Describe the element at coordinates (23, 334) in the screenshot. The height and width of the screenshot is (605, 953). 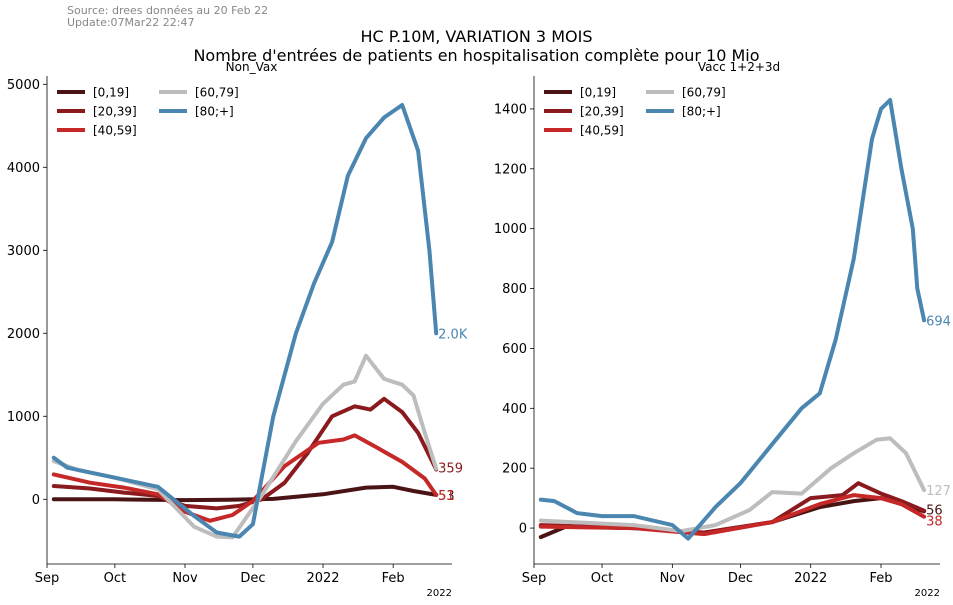
I see `y-tick-label: 2000` at that location.